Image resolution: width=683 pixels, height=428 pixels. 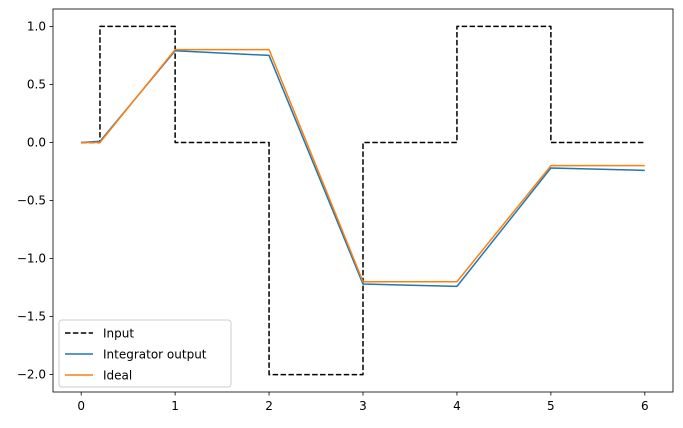 I want to click on x-tick-label: 3, so click(x=363, y=406).